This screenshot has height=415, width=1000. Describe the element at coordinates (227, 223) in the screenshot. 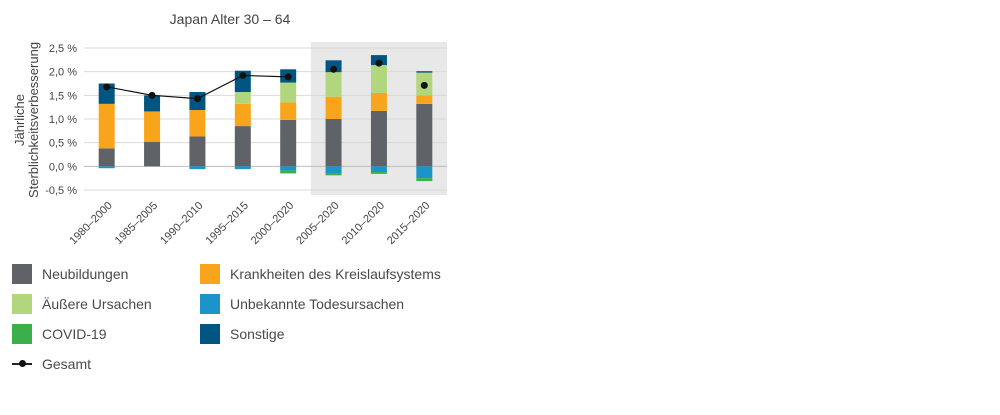

I see `x-tick-label: 1995–2015` at that location.